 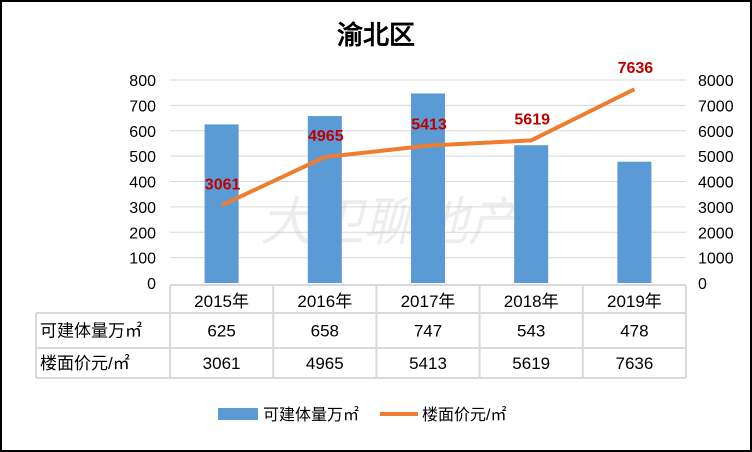 I want to click on left-axis-tick-label: 600, so click(x=142, y=132).